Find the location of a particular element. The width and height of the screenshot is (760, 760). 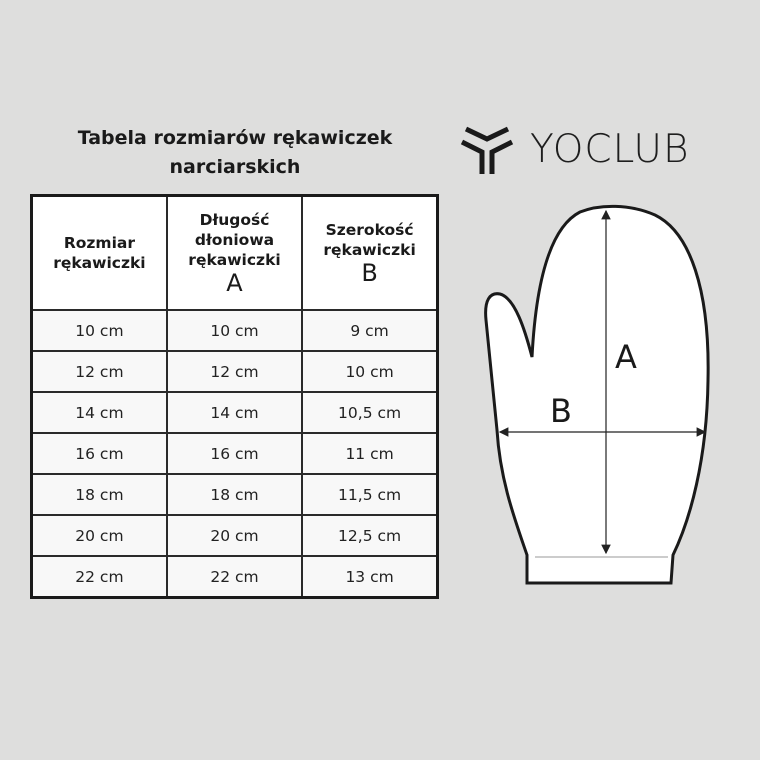

cell-size: 16 cm is located at coordinates (99, 453).